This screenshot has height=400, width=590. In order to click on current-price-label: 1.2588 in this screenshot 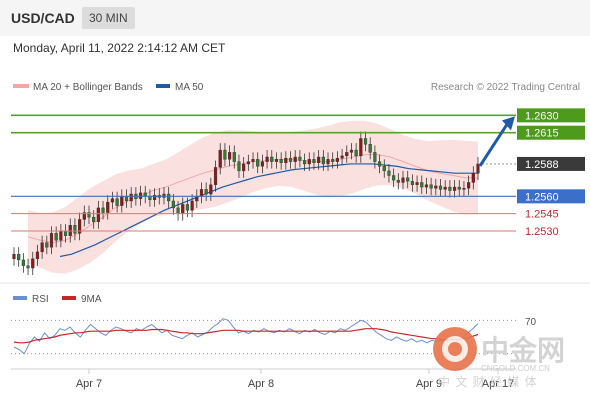, I will do `click(542, 165)`.